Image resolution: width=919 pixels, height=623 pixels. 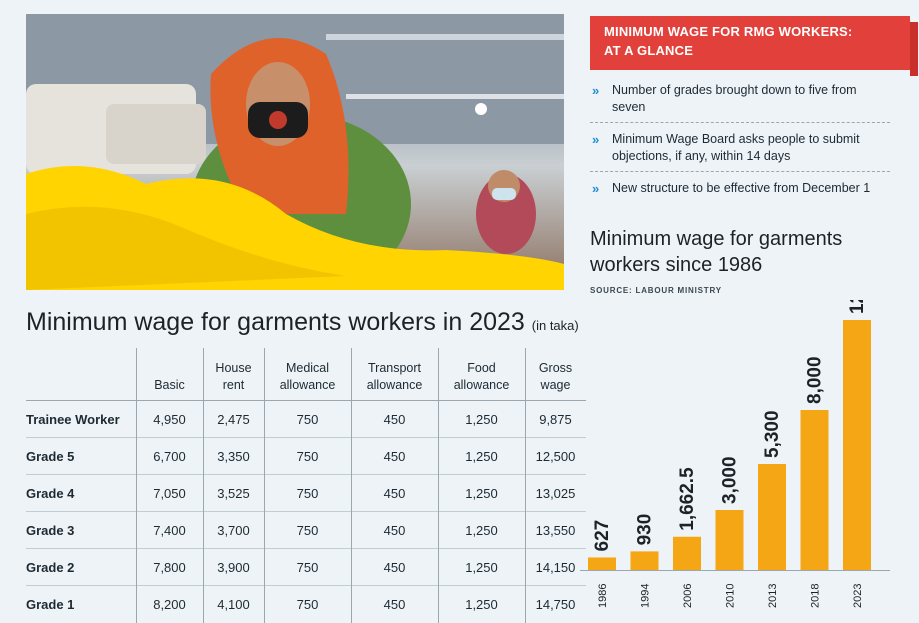 I want to click on category-label: 1994, so click(x=646, y=596).